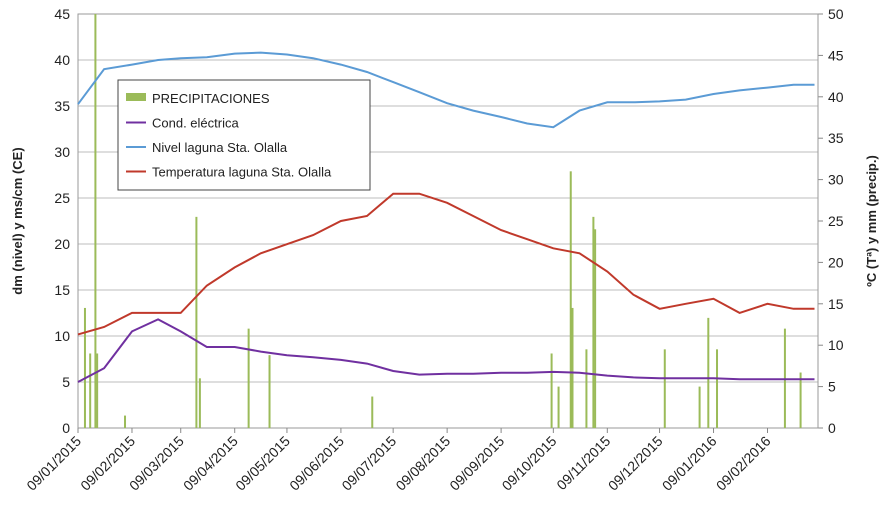 The image size is (893, 520). I want to click on y2-tick-label: 45, so click(836, 55).